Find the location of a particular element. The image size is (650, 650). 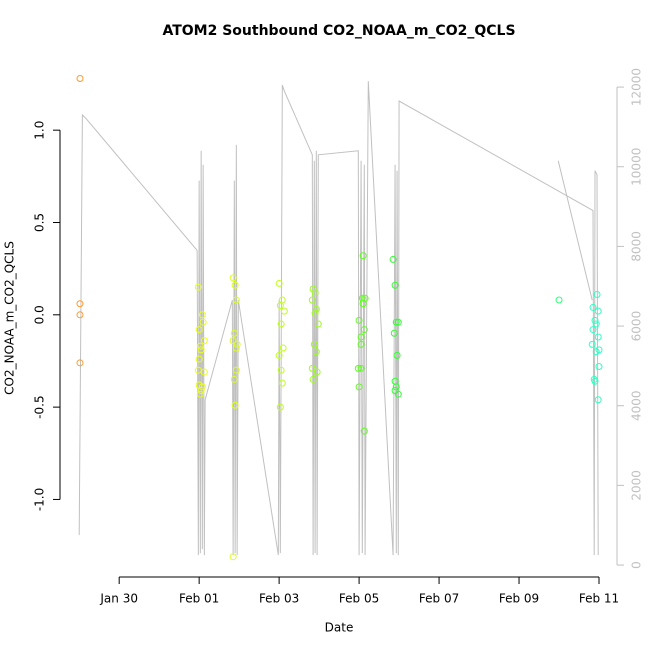

y-axis-label: CO2_NOAA_m_CO2_QCLS is located at coordinates (10, 318).